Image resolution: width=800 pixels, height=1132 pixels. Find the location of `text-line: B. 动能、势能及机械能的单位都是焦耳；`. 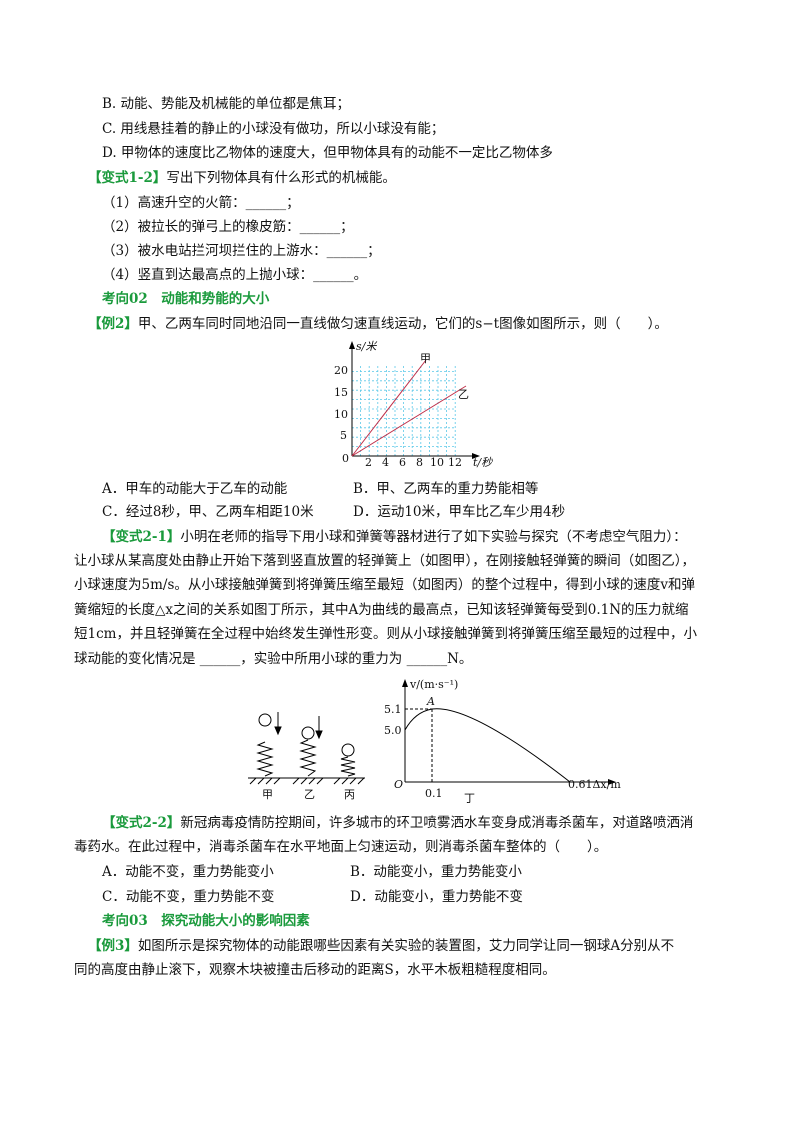

text-line: B. 动能、势能及机械能的单位都是焦耳； is located at coordinates (226, 104).